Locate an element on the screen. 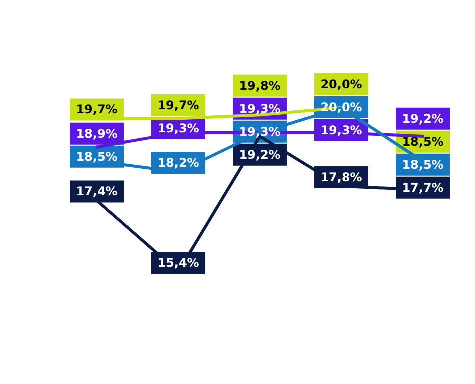  data-label: 18,9% is located at coordinates (97, 133).